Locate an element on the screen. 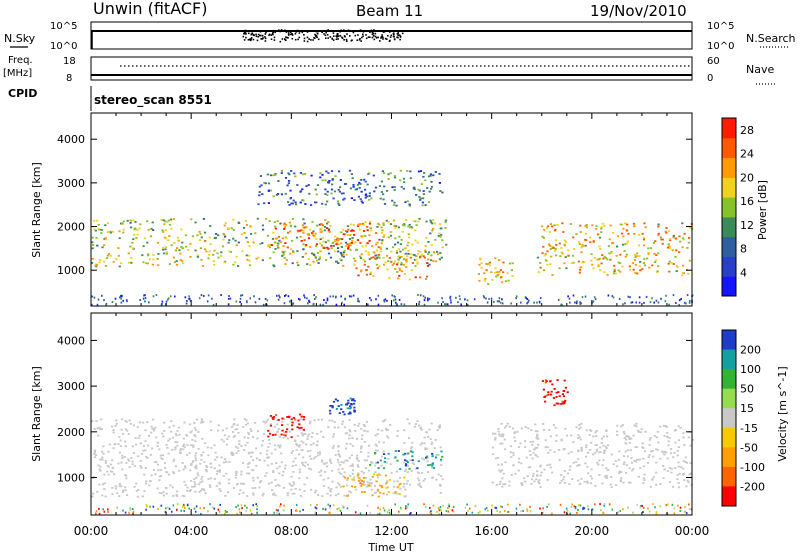 This screenshot has width=800, height=554. velocity-colorbar-tick: 15 is located at coordinates (747, 408).